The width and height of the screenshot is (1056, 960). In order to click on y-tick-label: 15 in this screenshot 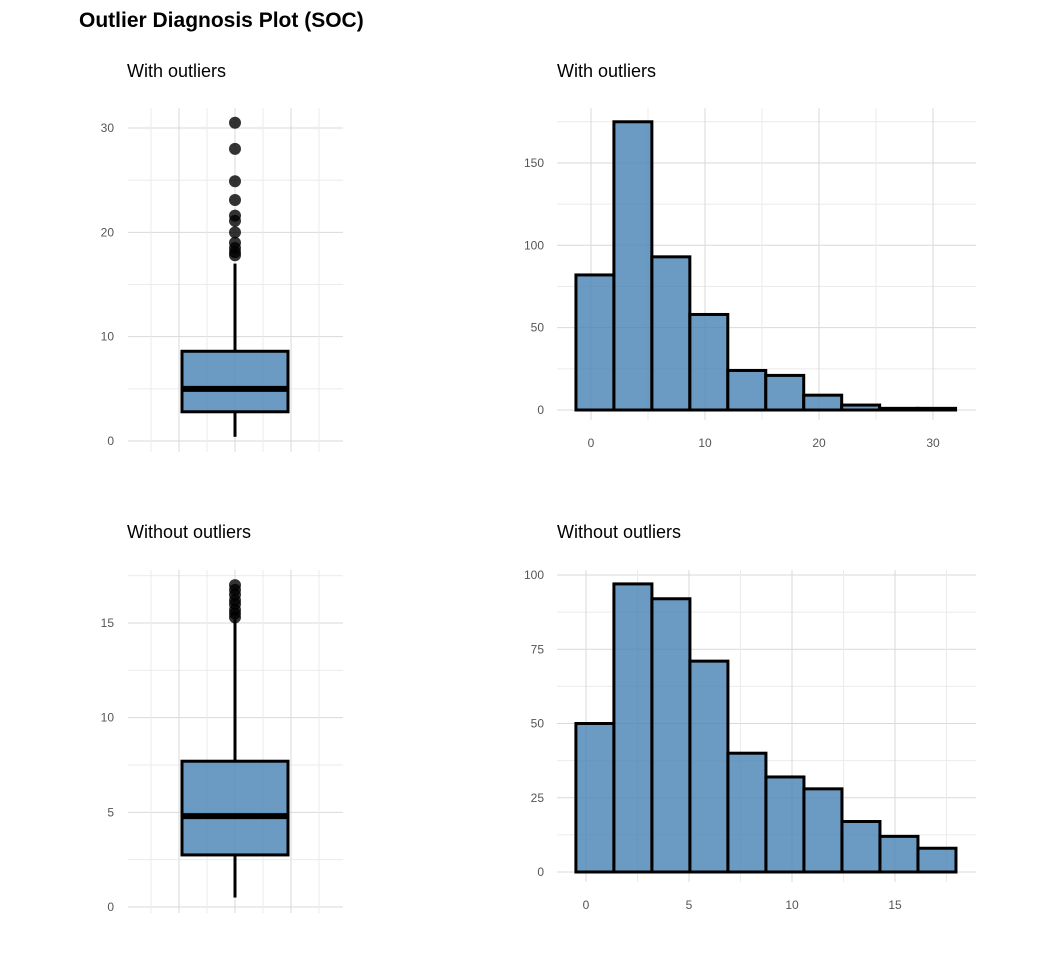, I will do `click(108, 623)`.